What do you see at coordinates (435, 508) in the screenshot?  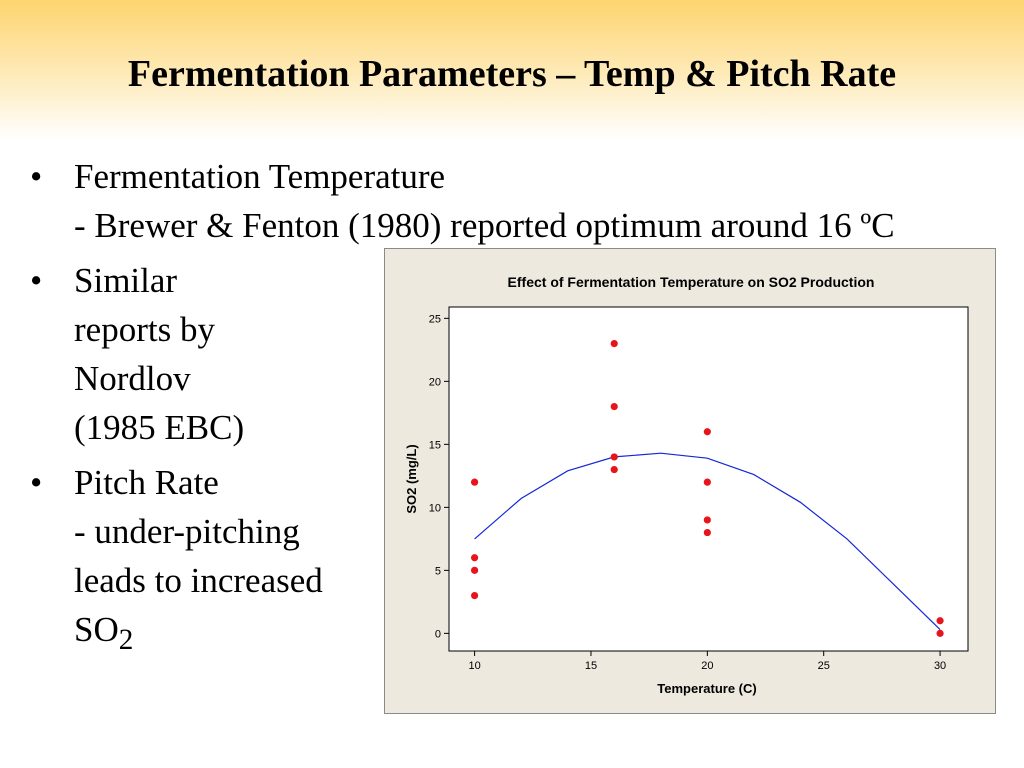 I see `y-tick-label: 10` at bounding box center [435, 508].